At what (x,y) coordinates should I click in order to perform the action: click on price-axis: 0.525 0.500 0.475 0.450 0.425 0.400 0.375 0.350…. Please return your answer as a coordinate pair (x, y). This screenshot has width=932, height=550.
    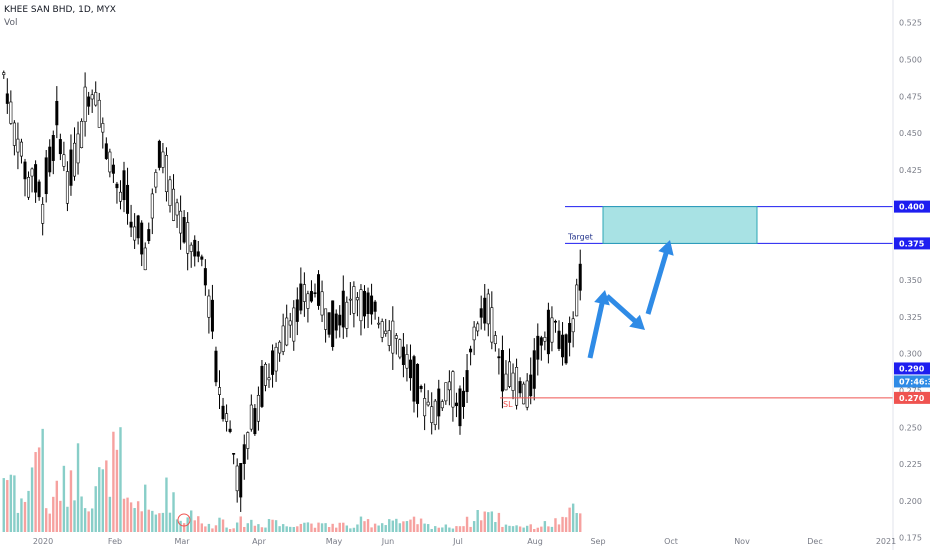
    Looking at the image, I should click on (912, 275).